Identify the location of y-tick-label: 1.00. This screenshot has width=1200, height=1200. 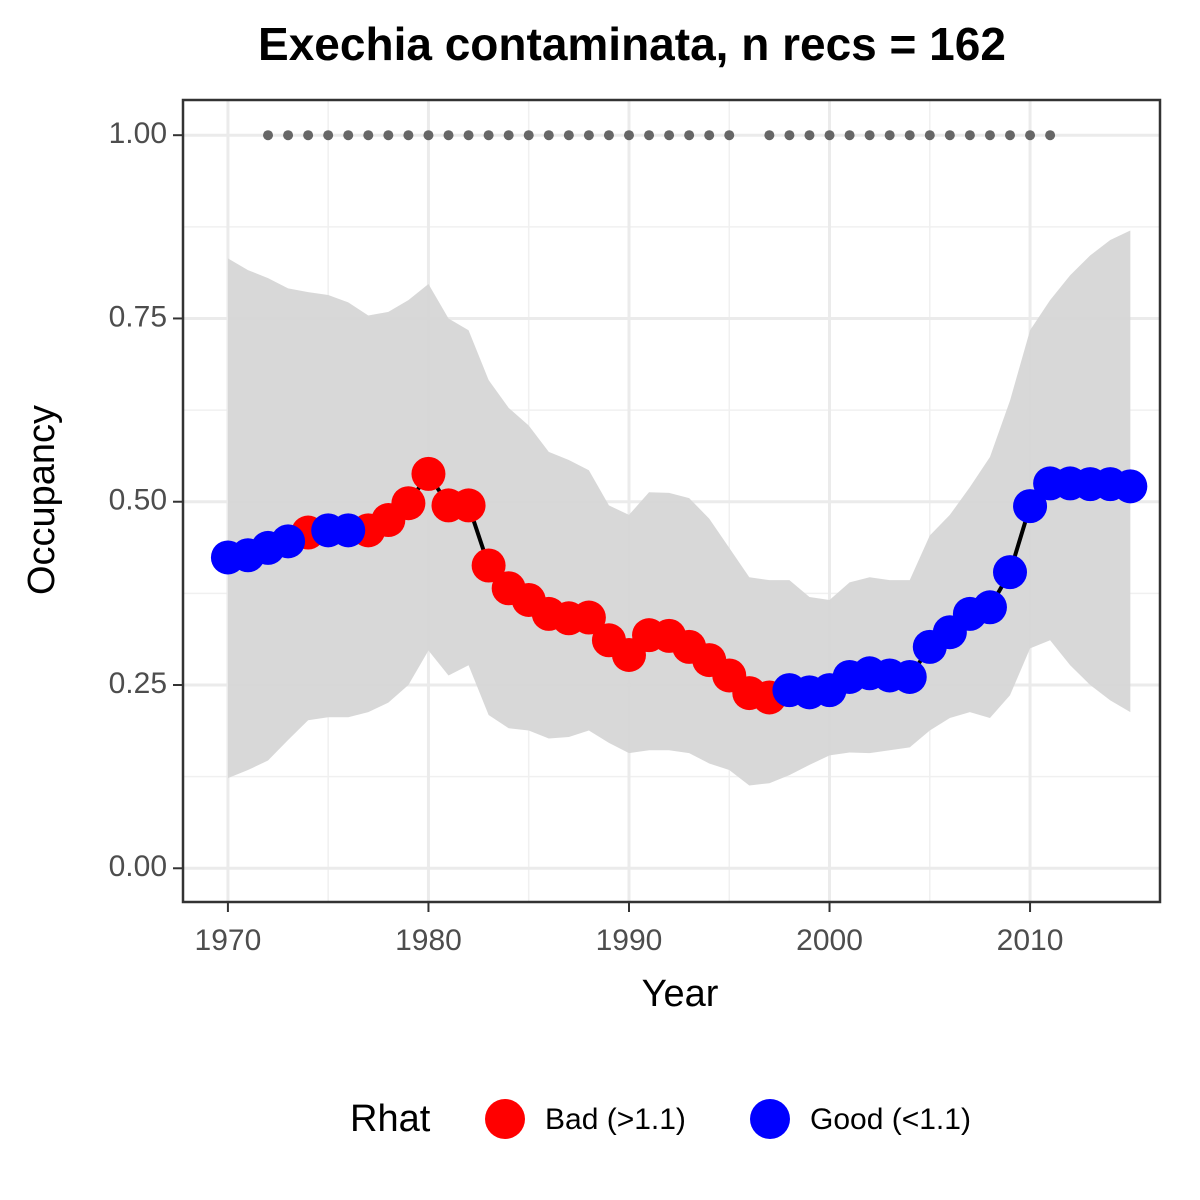
(138, 133).